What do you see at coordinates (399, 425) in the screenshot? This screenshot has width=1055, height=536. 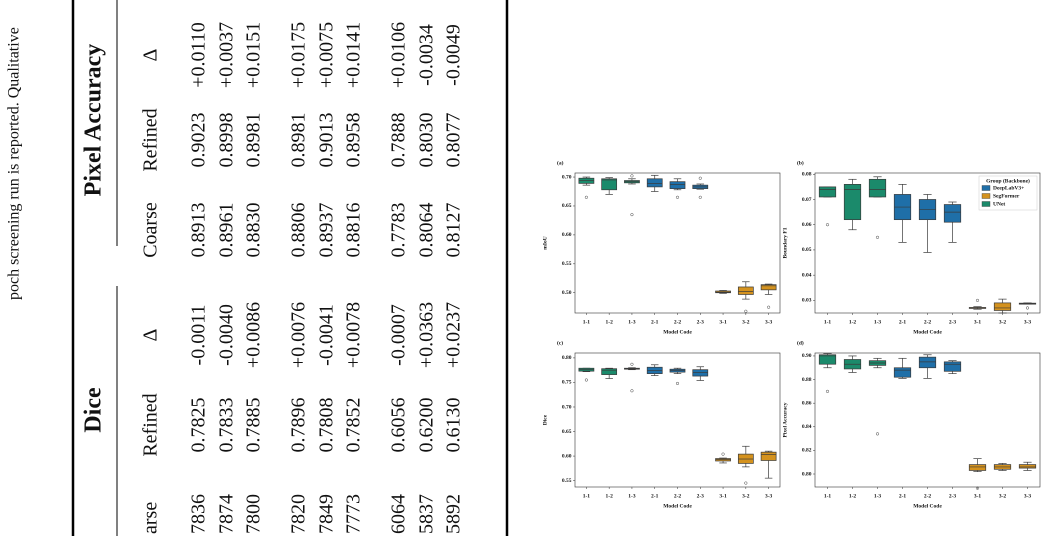 I see `table-cell: 0.6056` at bounding box center [399, 425].